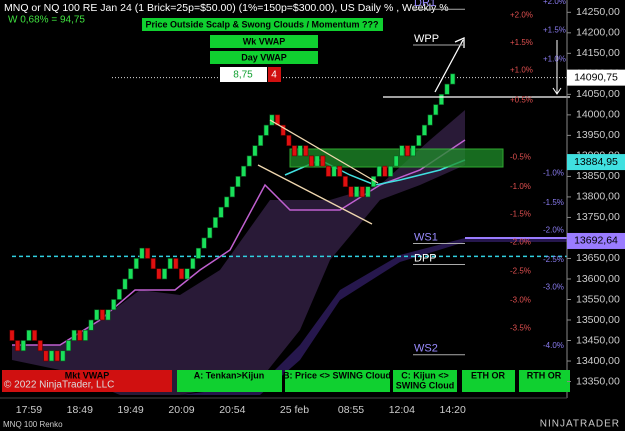 The image size is (625, 431). I want to click on pivot-label: WPP, so click(426, 39).